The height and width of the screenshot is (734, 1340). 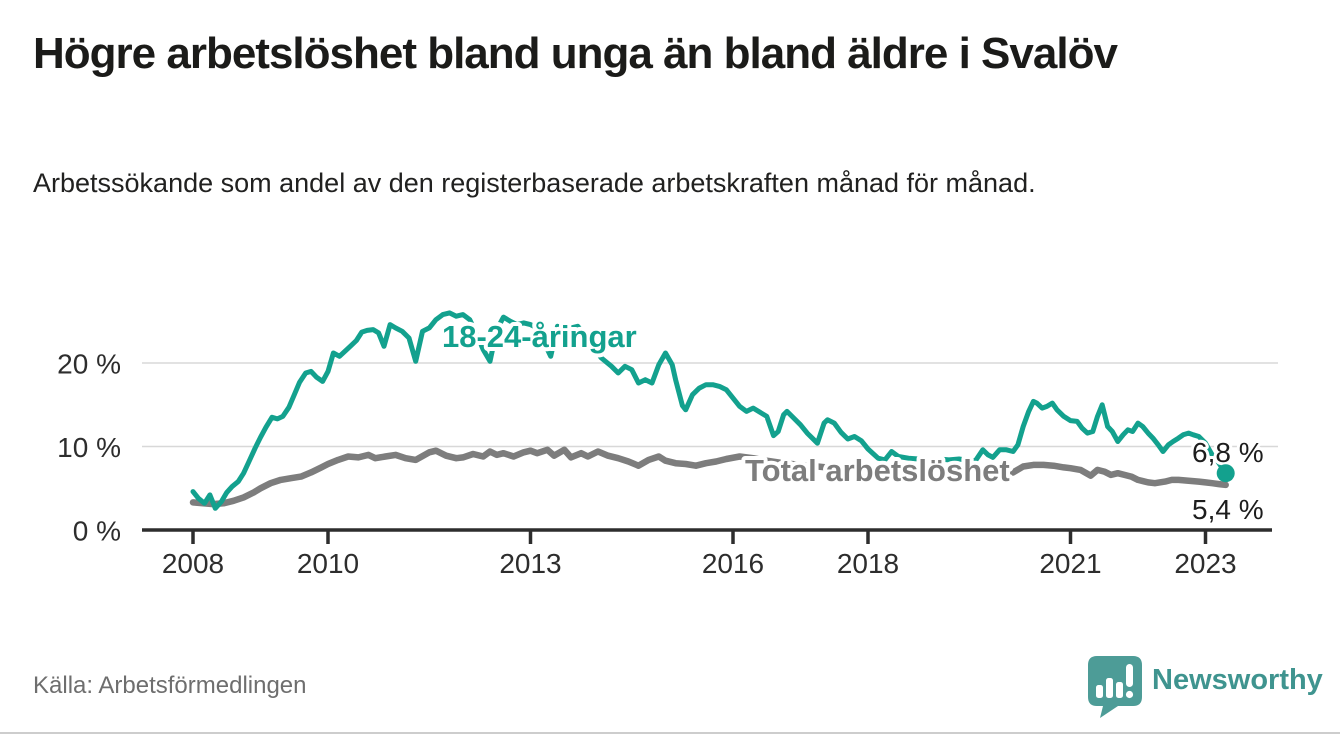 I want to click on series-end-dot, so click(x=1225, y=473).